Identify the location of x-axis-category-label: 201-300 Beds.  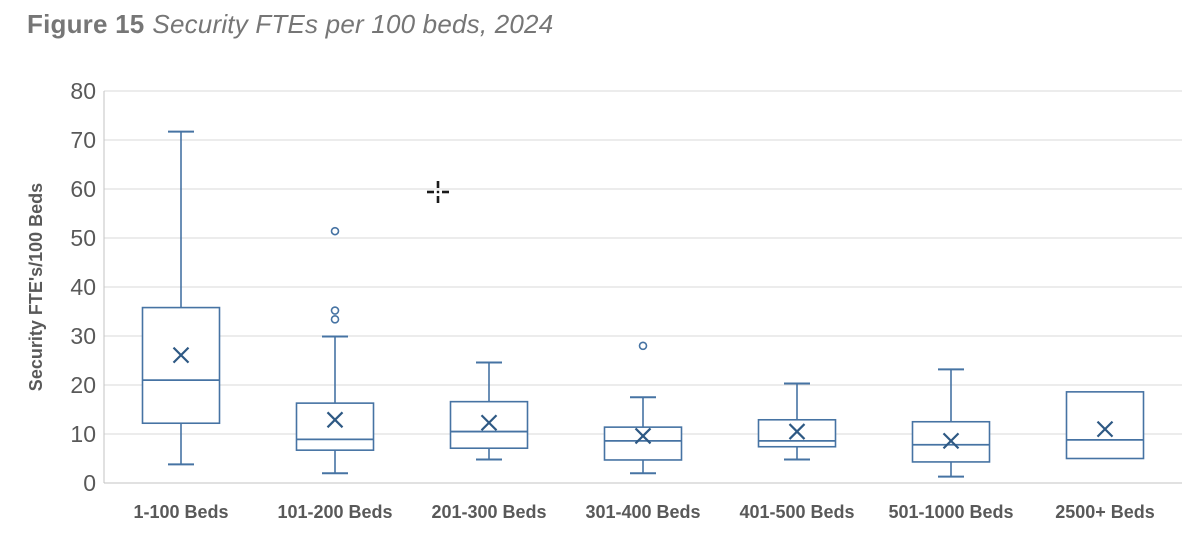
(488, 512).